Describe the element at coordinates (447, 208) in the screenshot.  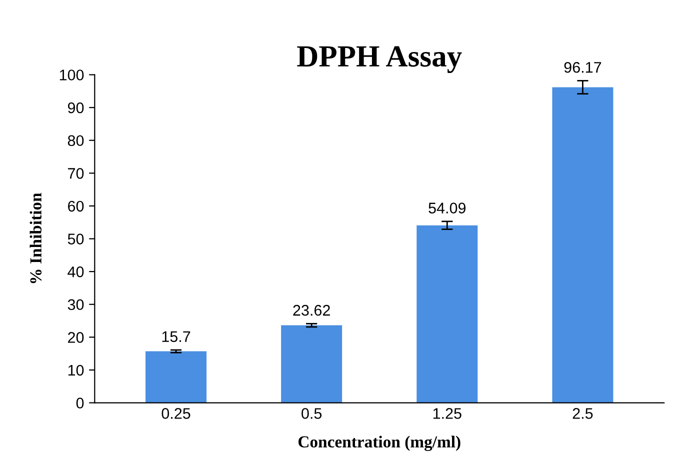
I see `data-label: 54.09` at that location.